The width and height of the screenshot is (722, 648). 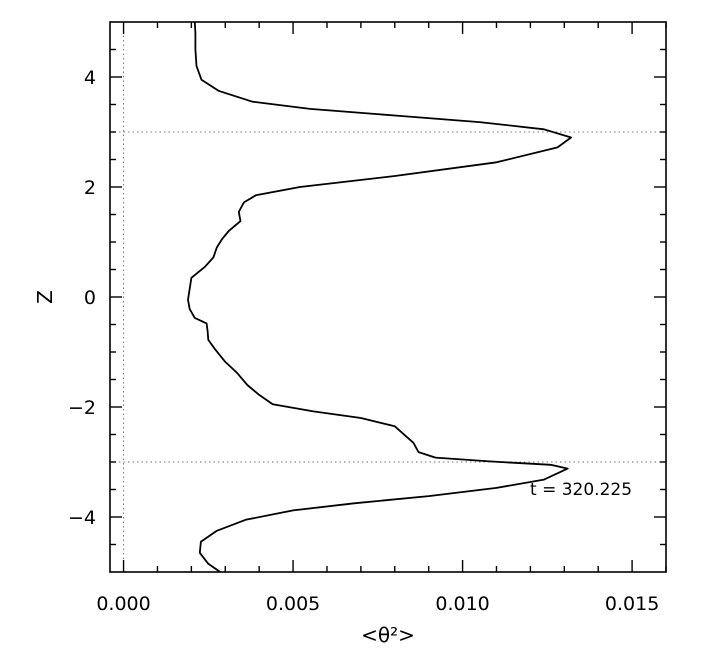 What do you see at coordinates (293, 604) in the screenshot?
I see `x-tick-label: 0.005` at bounding box center [293, 604].